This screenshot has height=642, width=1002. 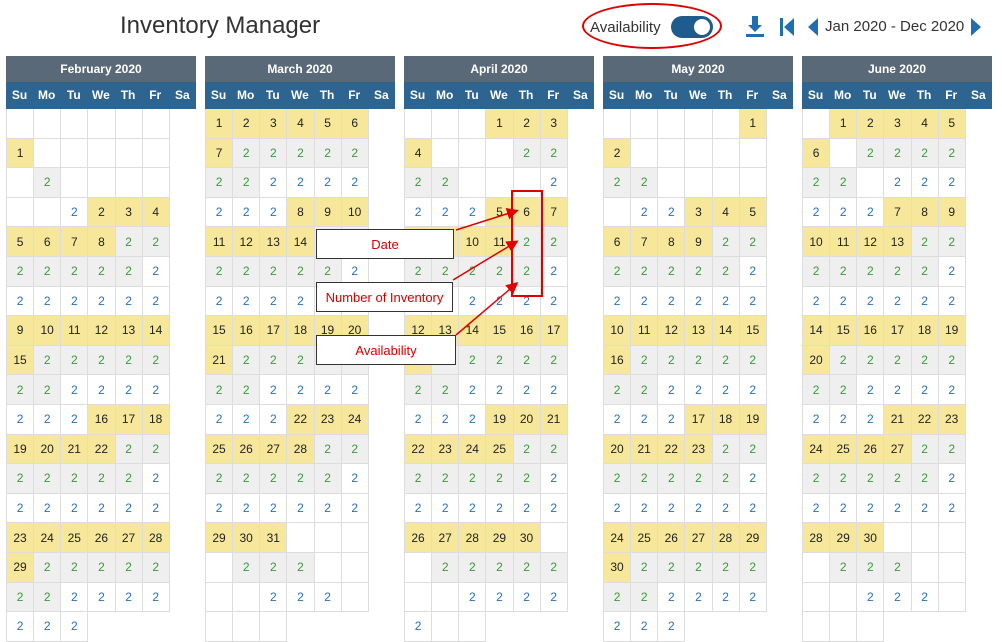 What do you see at coordinates (274, 538) in the screenshot?
I see `date-cell: 31` at bounding box center [274, 538].